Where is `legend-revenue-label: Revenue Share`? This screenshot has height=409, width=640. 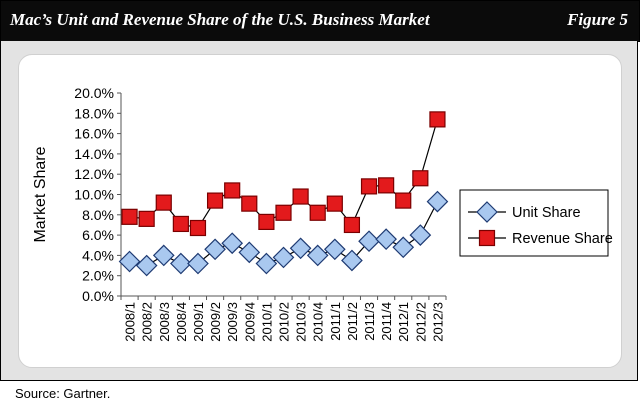
legend-revenue-label: Revenue Share is located at coordinates (562, 239).